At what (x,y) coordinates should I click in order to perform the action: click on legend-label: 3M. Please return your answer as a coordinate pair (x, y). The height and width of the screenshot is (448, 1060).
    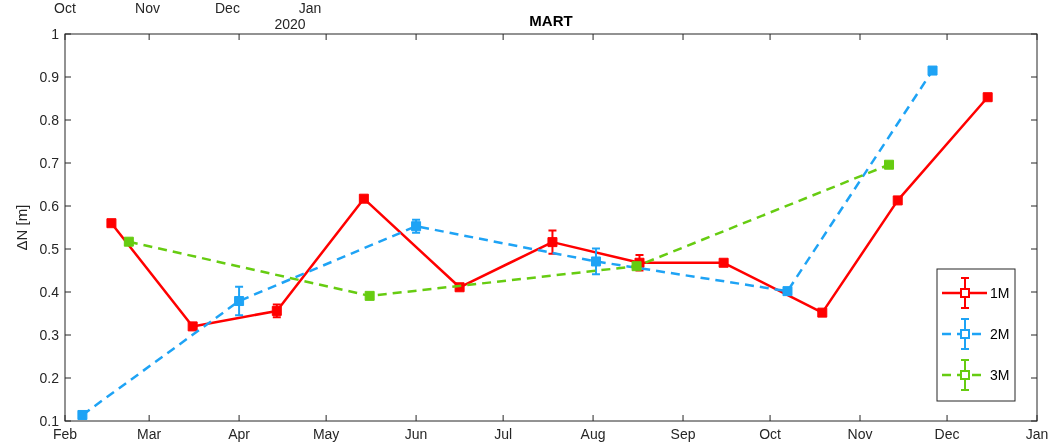
    Looking at the image, I should click on (1000, 374).